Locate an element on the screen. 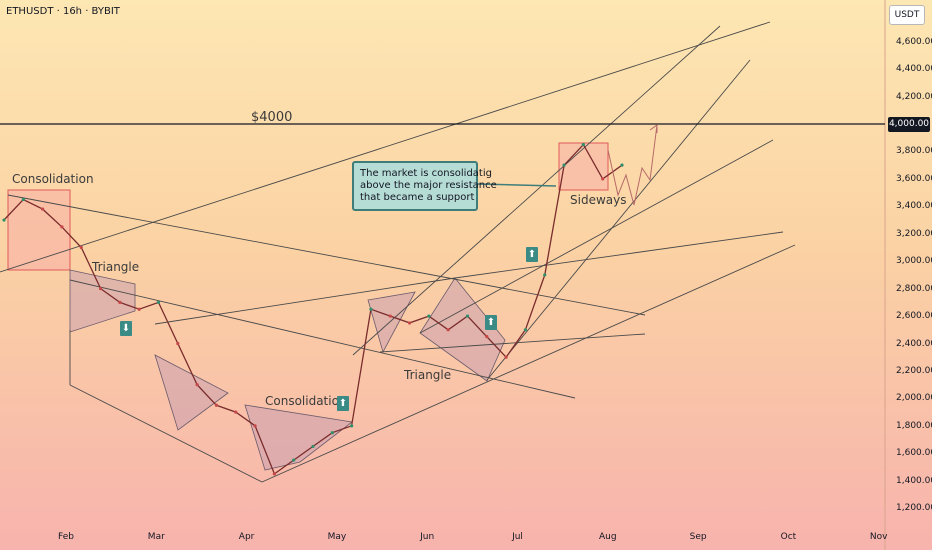 The height and width of the screenshot is (550, 932). axis-unit-button: USDT is located at coordinates (907, 15).